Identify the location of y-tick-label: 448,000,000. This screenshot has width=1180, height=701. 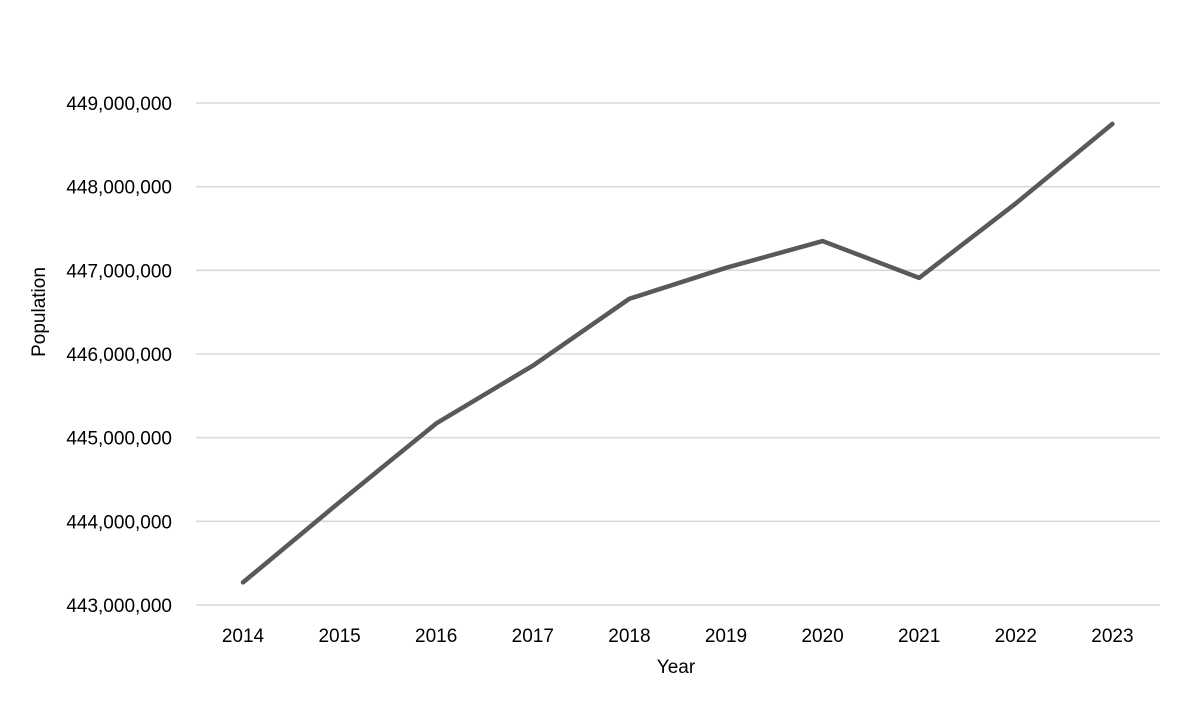
(119, 188).